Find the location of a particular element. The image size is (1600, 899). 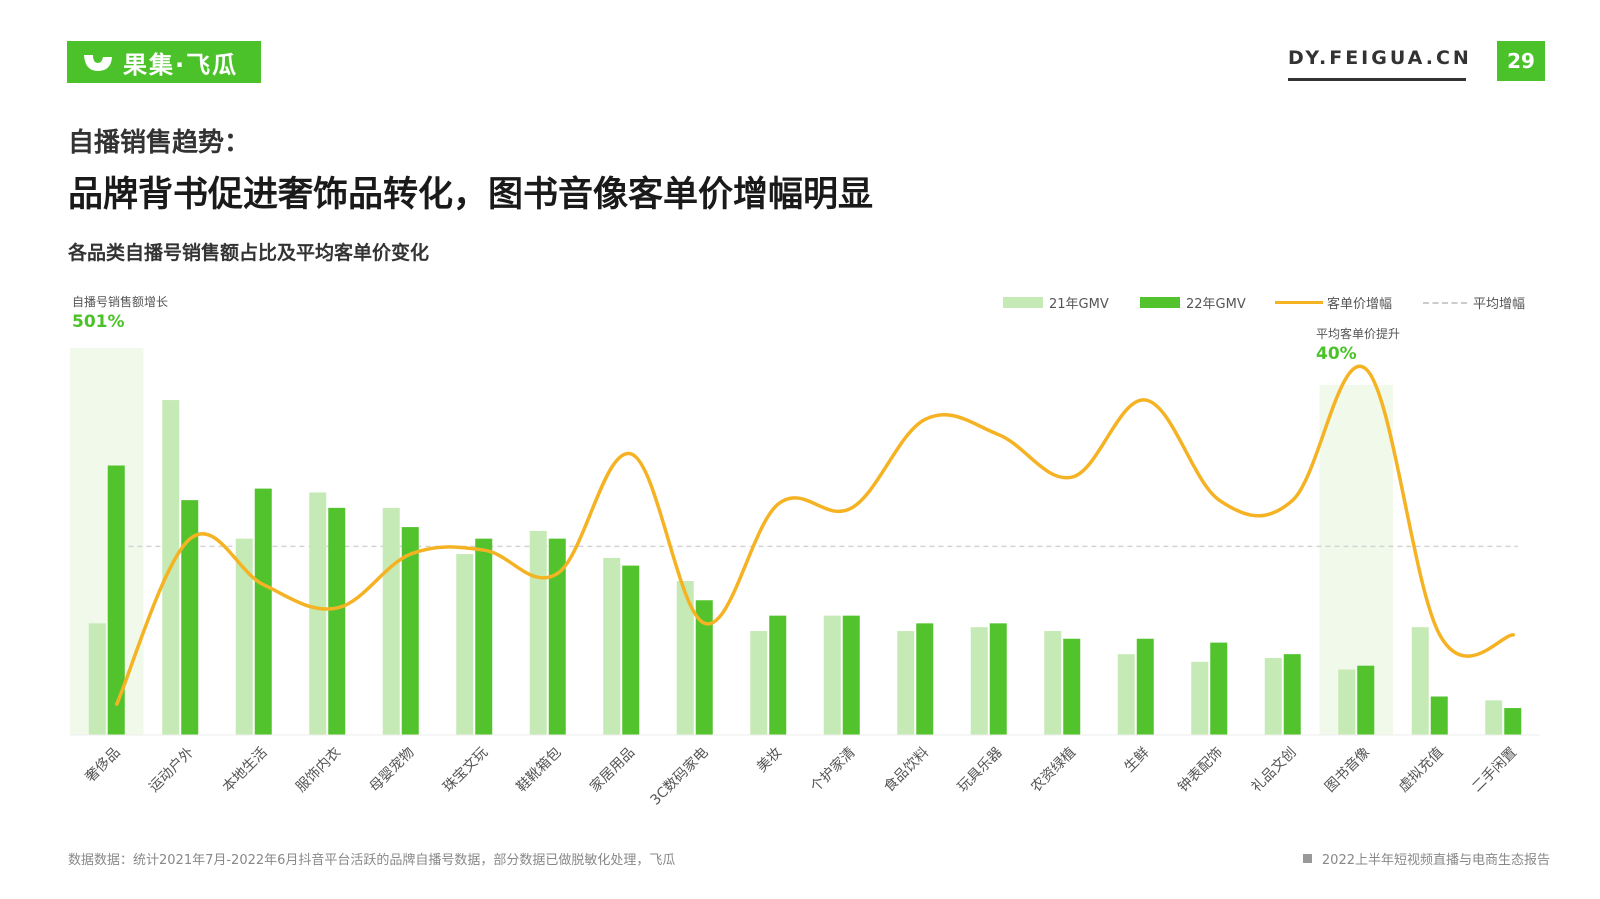

page-number: 29 is located at coordinates (1521, 61).